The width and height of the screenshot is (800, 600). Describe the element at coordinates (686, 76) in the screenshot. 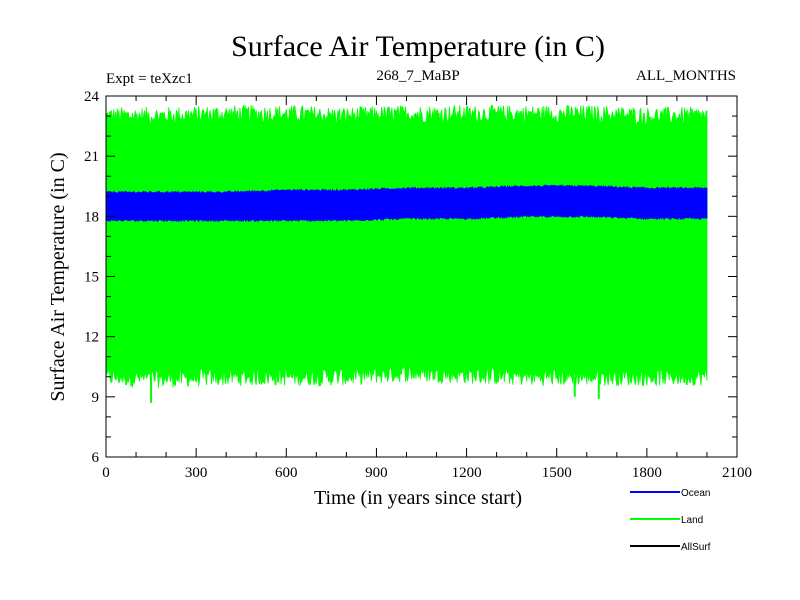

I see `subtitle-right: ALL_MONTHS` at that location.